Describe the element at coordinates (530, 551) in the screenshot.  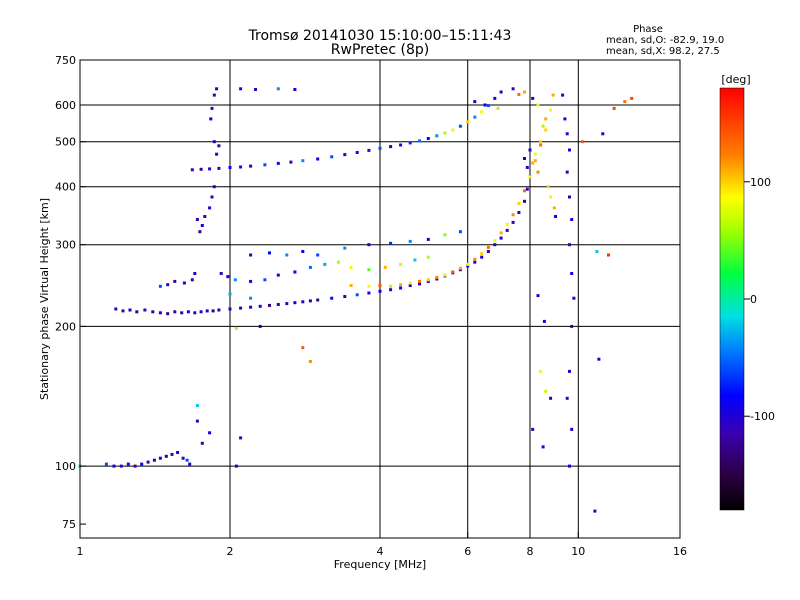
I see `x-tick-label: 8` at that location.